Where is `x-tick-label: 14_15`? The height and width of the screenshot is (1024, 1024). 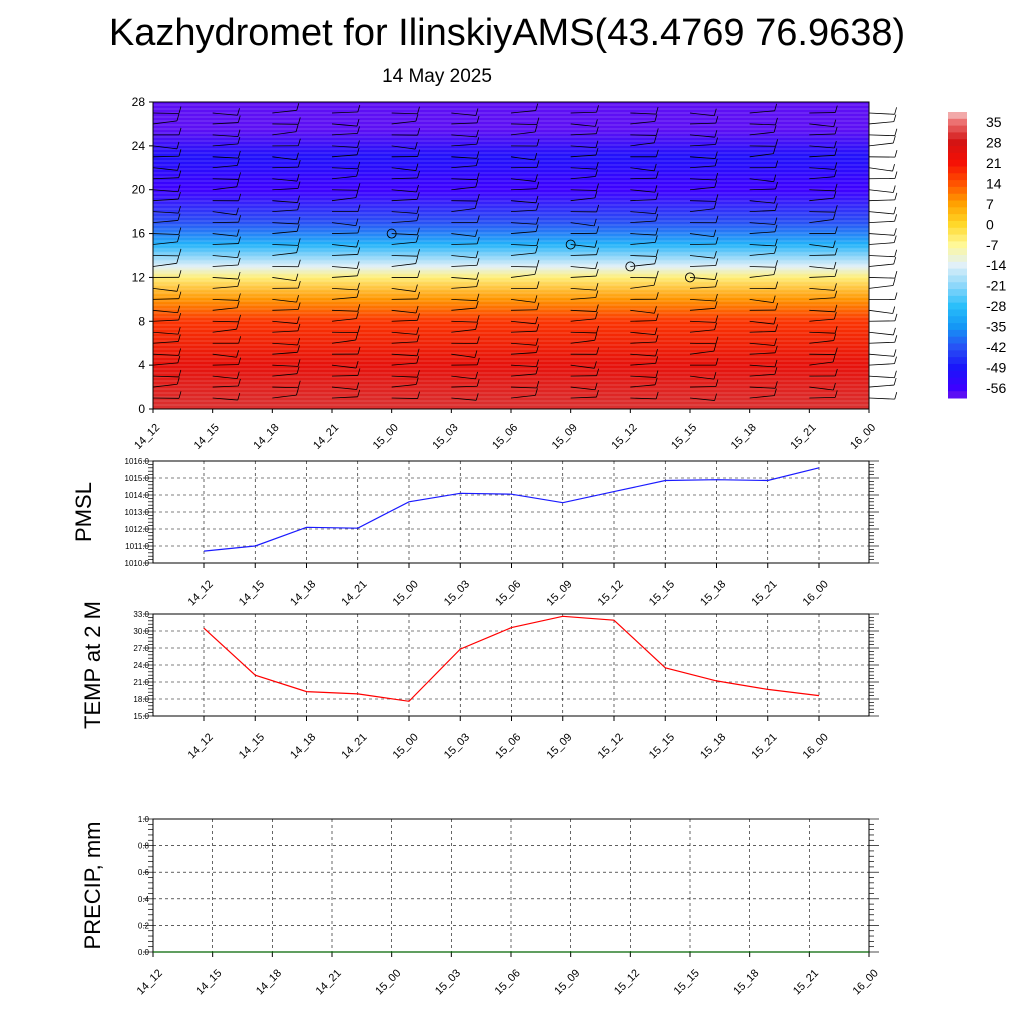 x-tick-label: 14_15 is located at coordinates (252, 593).